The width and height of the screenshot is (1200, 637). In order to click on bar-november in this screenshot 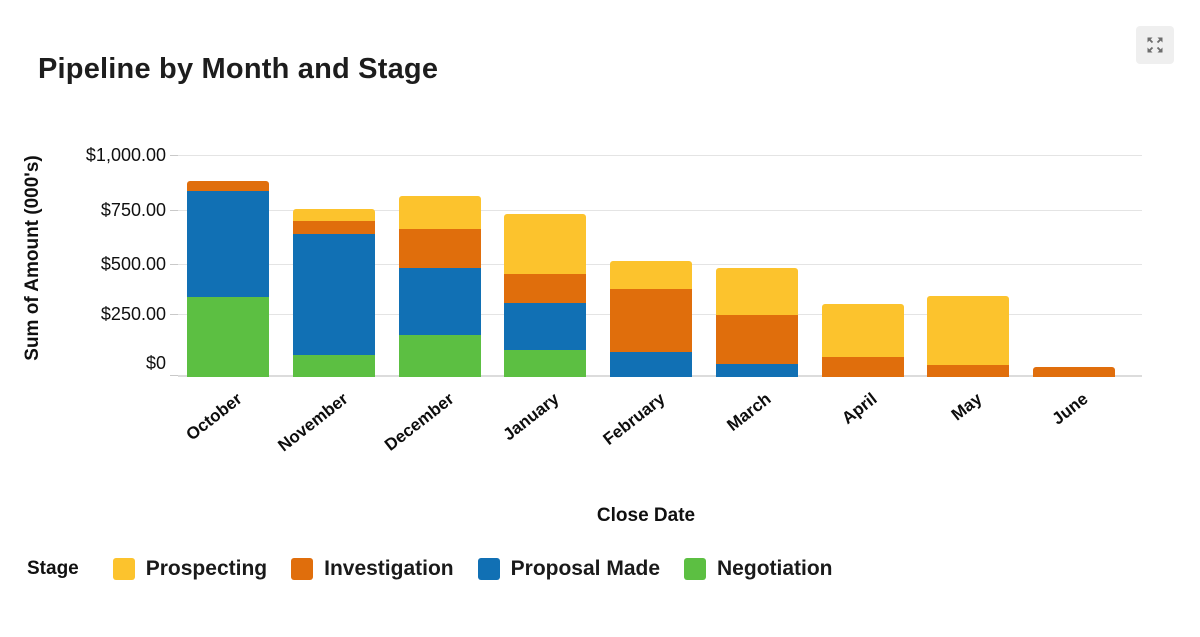, I will do `click(333, 293)`.